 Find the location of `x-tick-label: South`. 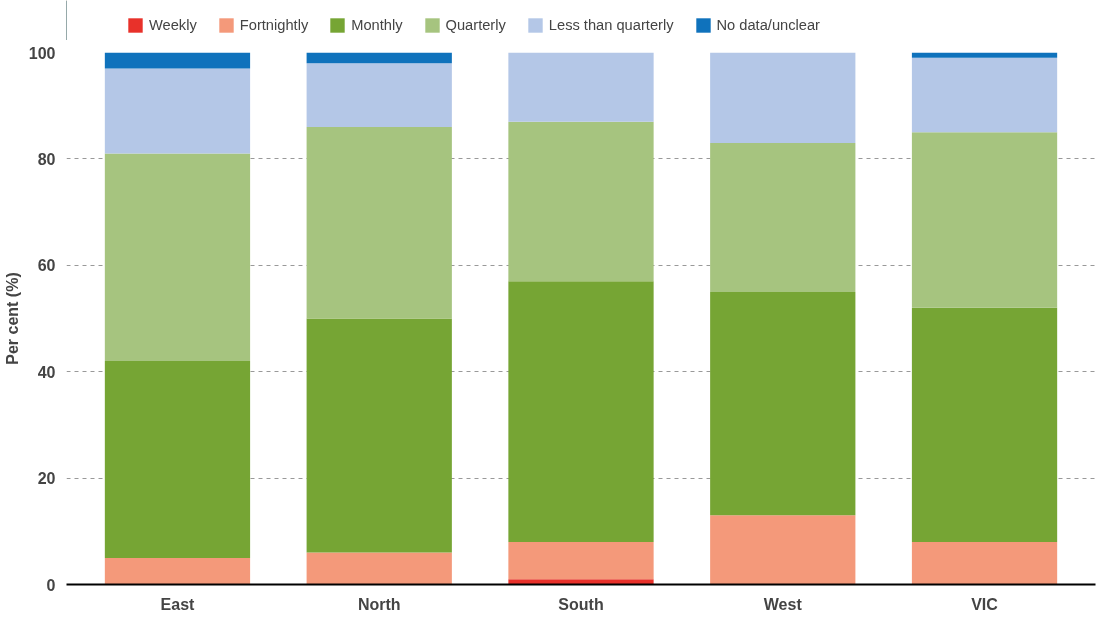

x-tick-label: South is located at coordinates (581, 604).